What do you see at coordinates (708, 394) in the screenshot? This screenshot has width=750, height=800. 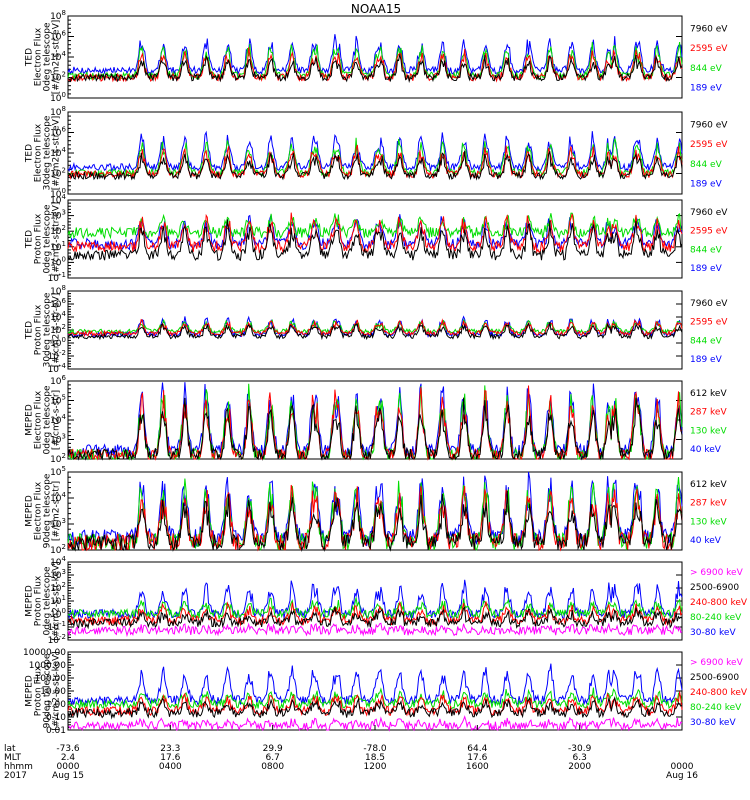 I see `legend-entry: 612 keV` at bounding box center [708, 394].